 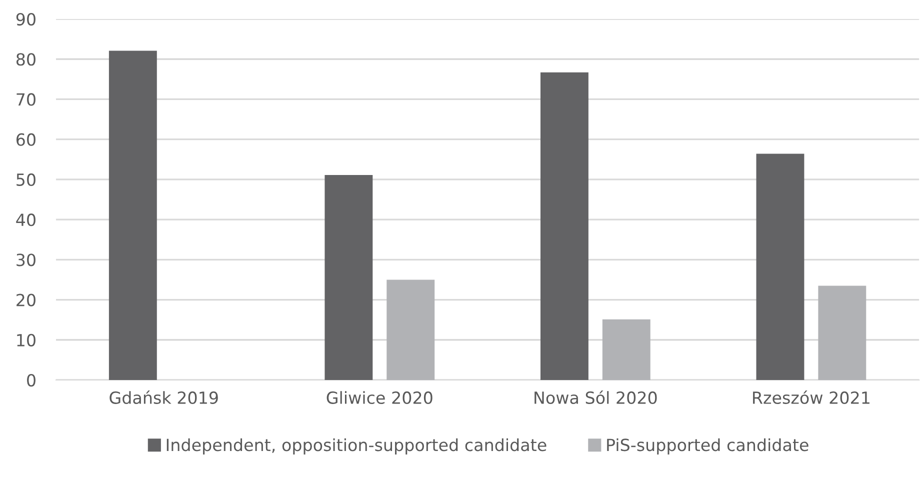 What do you see at coordinates (26, 99) in the screenshot?
I see `y-tick-label: 70` at bounding box center [26, 99].